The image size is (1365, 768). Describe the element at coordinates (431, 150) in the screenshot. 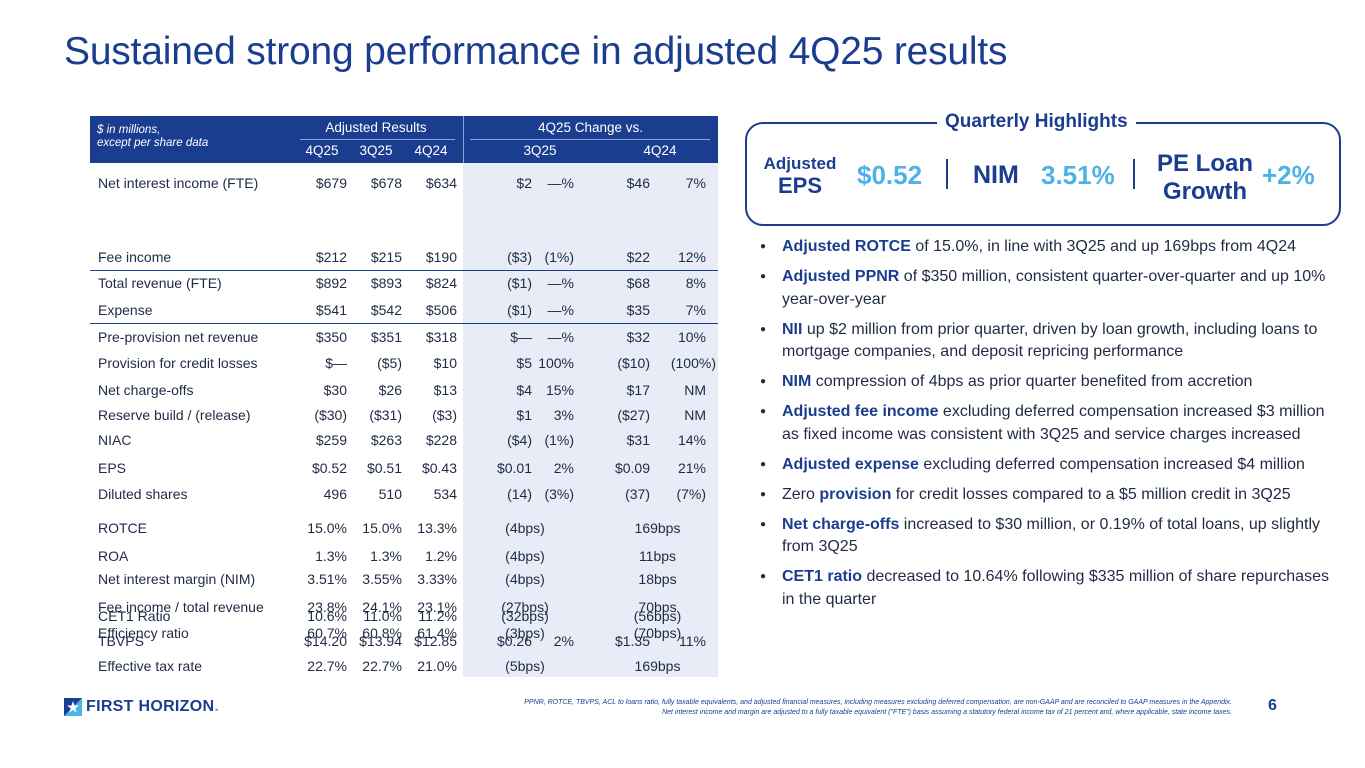

I see `col-4q24: 4Q24` at that location.